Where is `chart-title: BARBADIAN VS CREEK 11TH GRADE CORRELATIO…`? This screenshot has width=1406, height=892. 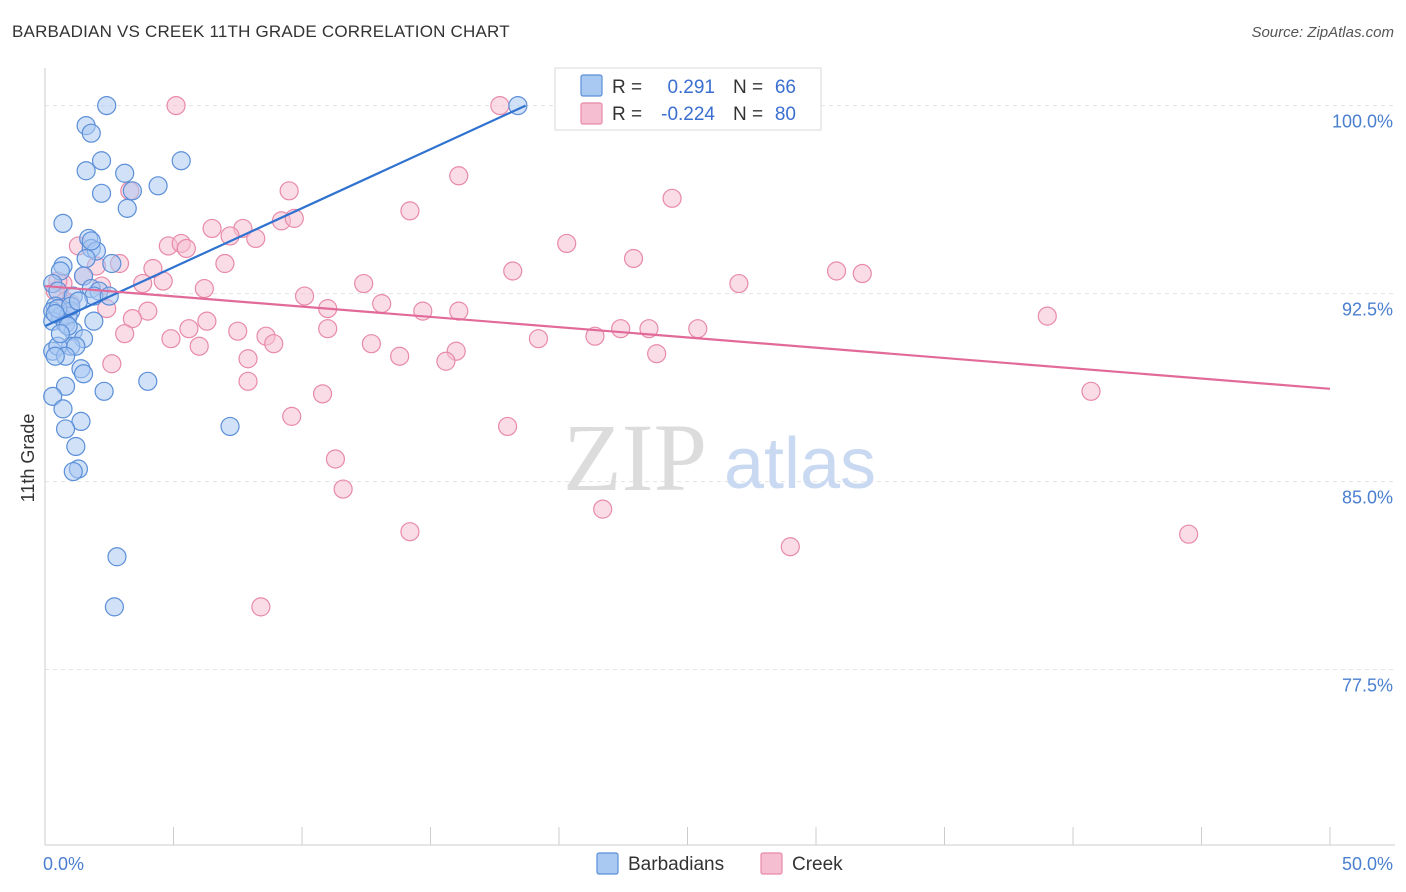 chart-title: BARBADIAN VS CREEK 11TH GRADE CORRELATIO… is located at coordinates (261, 31).